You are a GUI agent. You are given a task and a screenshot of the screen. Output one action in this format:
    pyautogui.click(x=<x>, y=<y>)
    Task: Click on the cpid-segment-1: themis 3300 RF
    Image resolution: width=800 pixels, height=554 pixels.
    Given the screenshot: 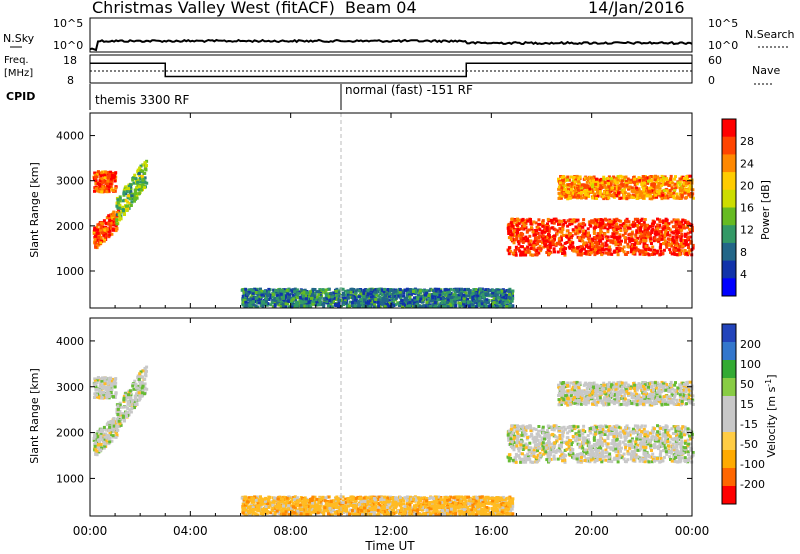 What is the action you would take?
    pyautogui.click(x=142, y=100)
    